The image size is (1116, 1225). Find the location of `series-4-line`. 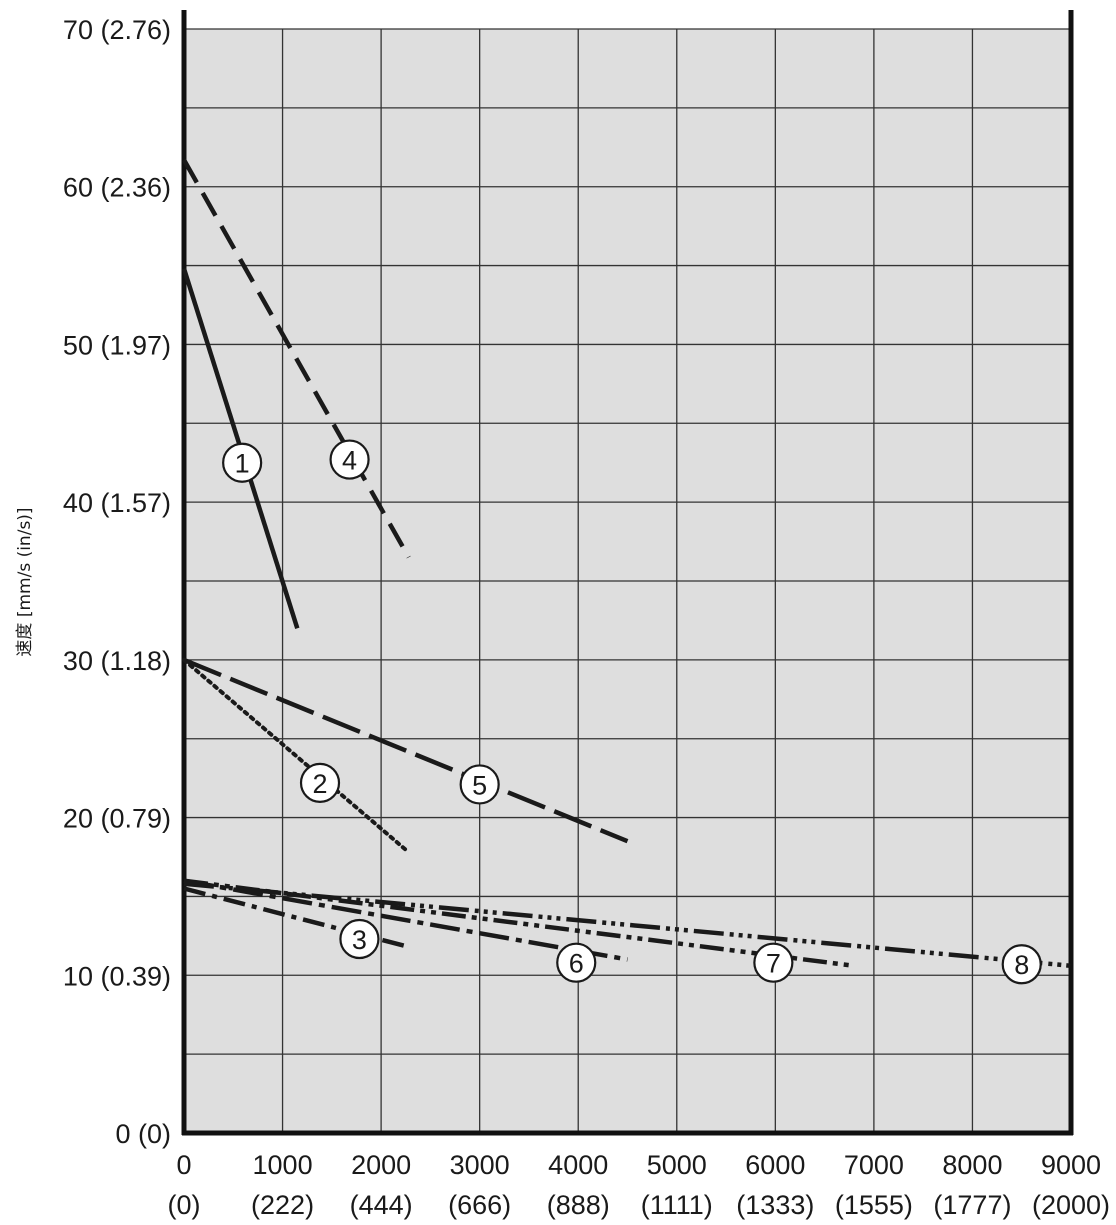

series-4-line is located at coordinates (296, 358).